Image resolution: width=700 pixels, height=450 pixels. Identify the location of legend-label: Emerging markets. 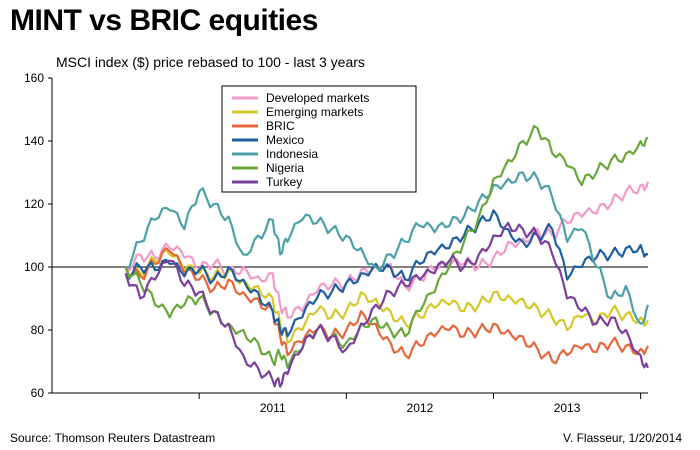
(314, 112).